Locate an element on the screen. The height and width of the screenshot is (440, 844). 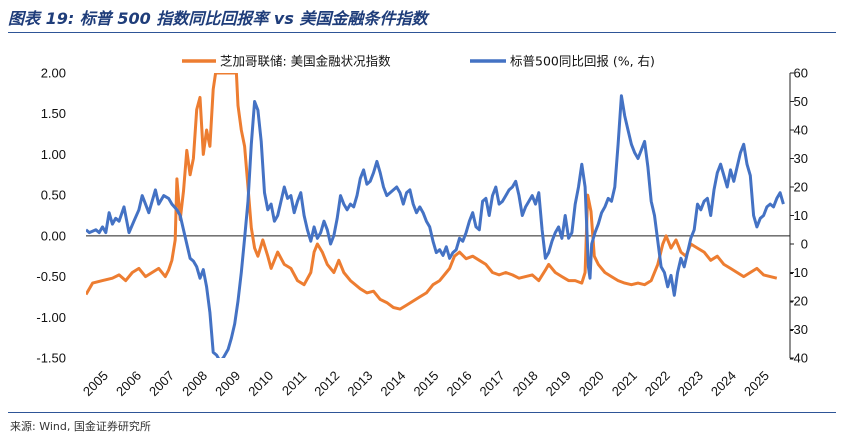
y-right-tick-label: 30 is located at coordinates (801, 158).